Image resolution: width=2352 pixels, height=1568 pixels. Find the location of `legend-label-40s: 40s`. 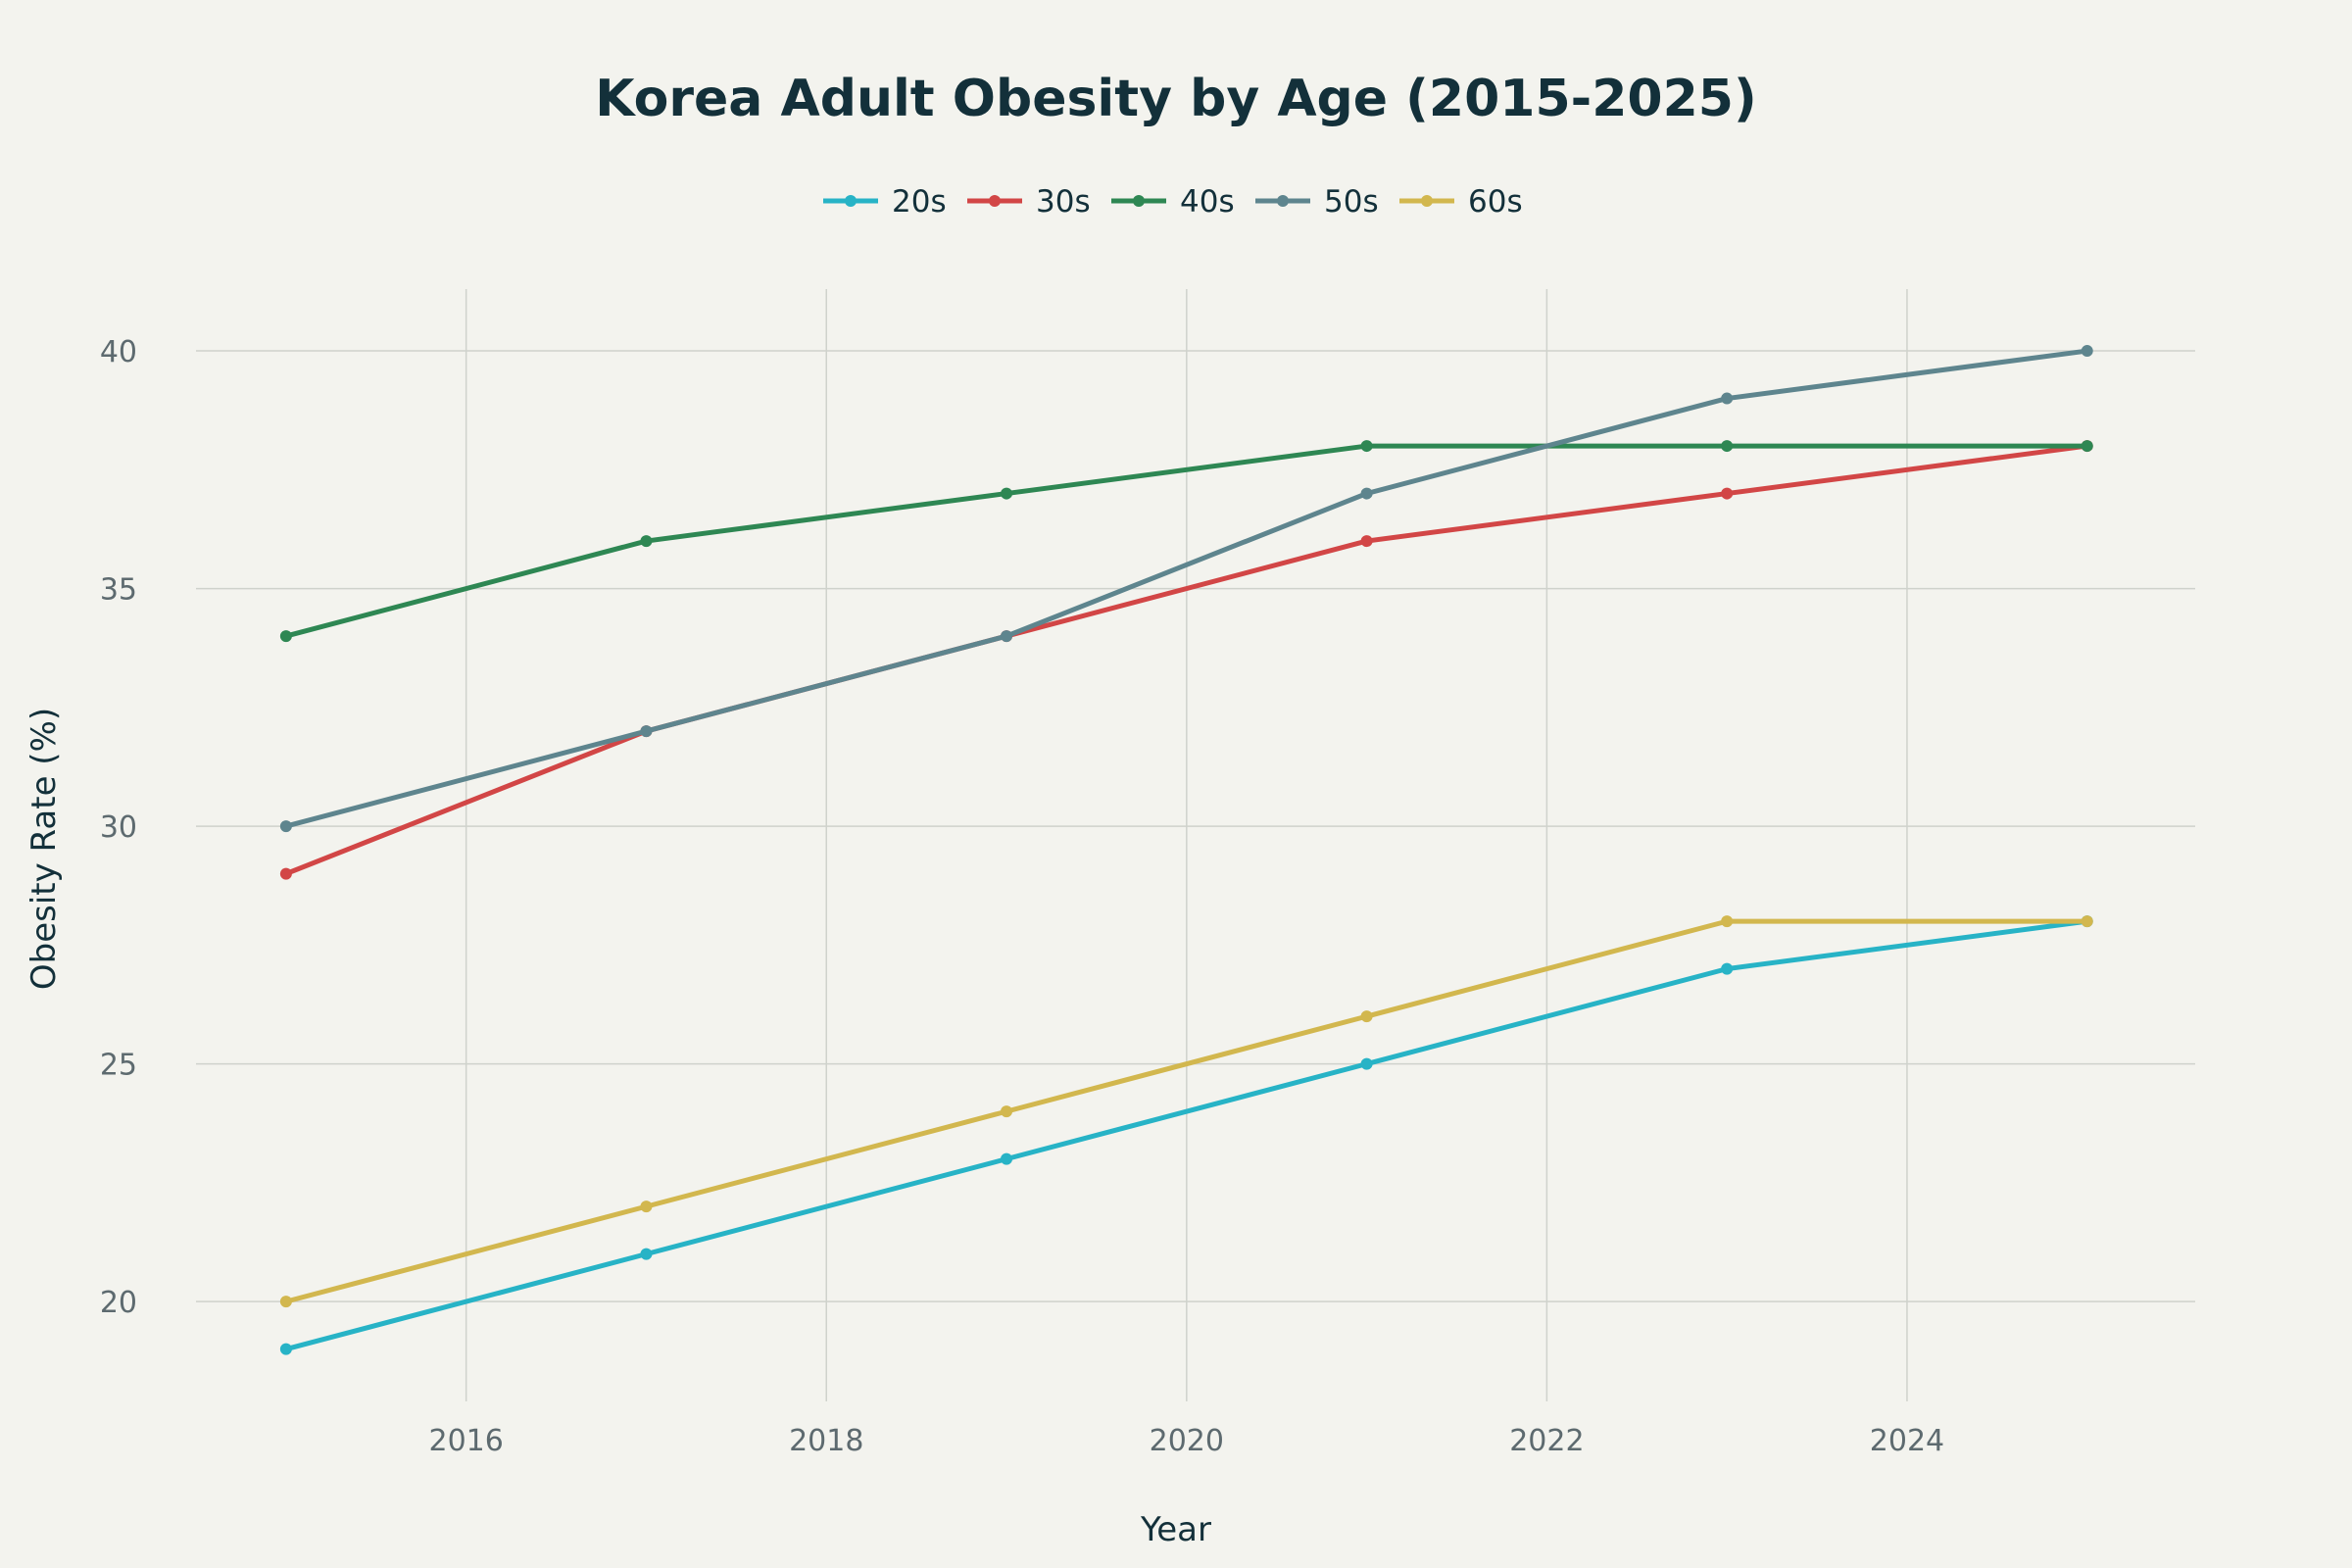

legend-label-40s: 40s is located at coordinates (1207, 202).